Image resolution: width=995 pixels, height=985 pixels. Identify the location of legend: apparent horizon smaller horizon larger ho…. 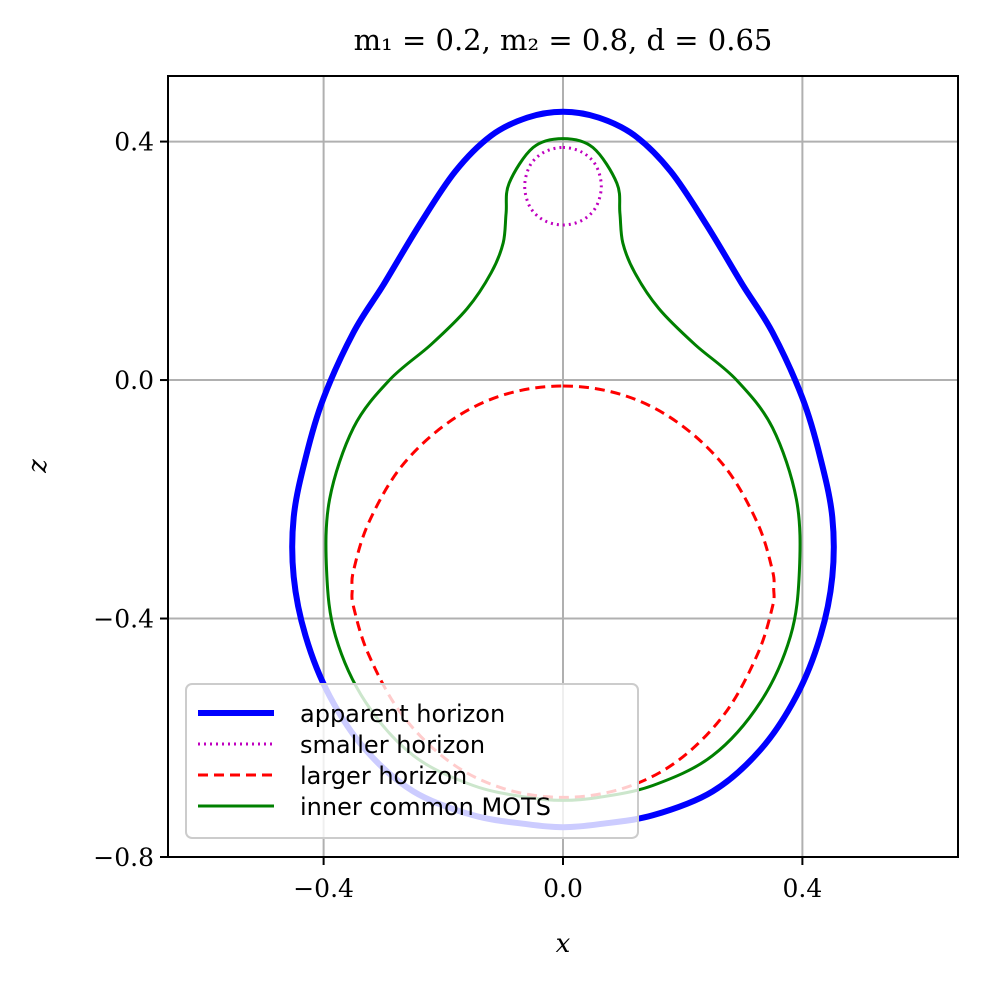
(412, 761).